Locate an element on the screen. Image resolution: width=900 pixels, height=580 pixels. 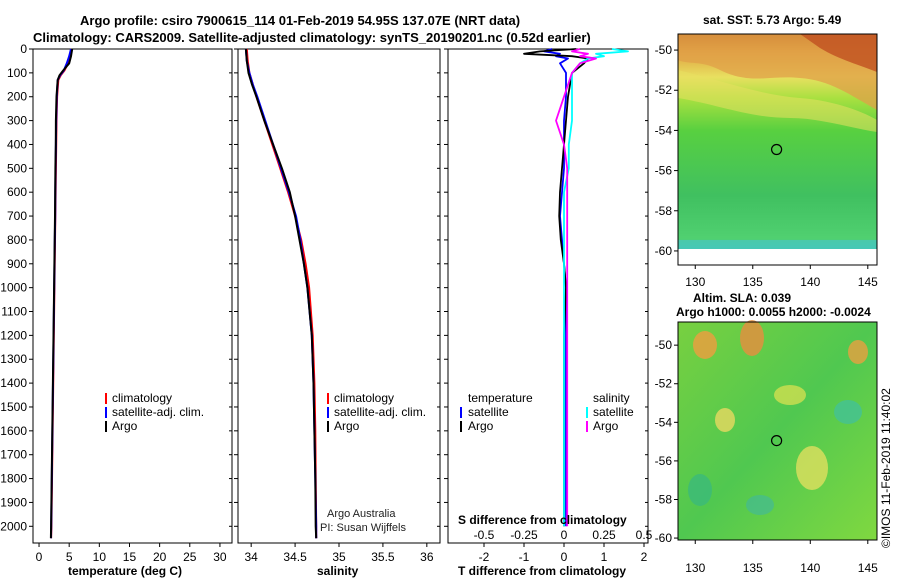
legend-salinity-title: salinity is located at coordinates (611, 398).